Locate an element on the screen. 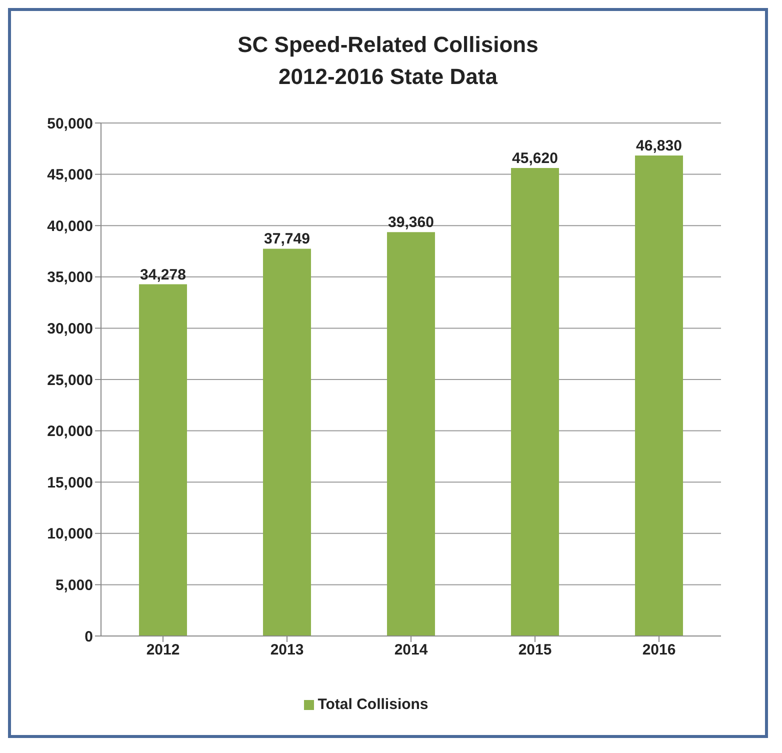 This screenshot has width=782, height=753. chart-subtitle: 2012-2016 State Data is located at coordinates (388, 77).